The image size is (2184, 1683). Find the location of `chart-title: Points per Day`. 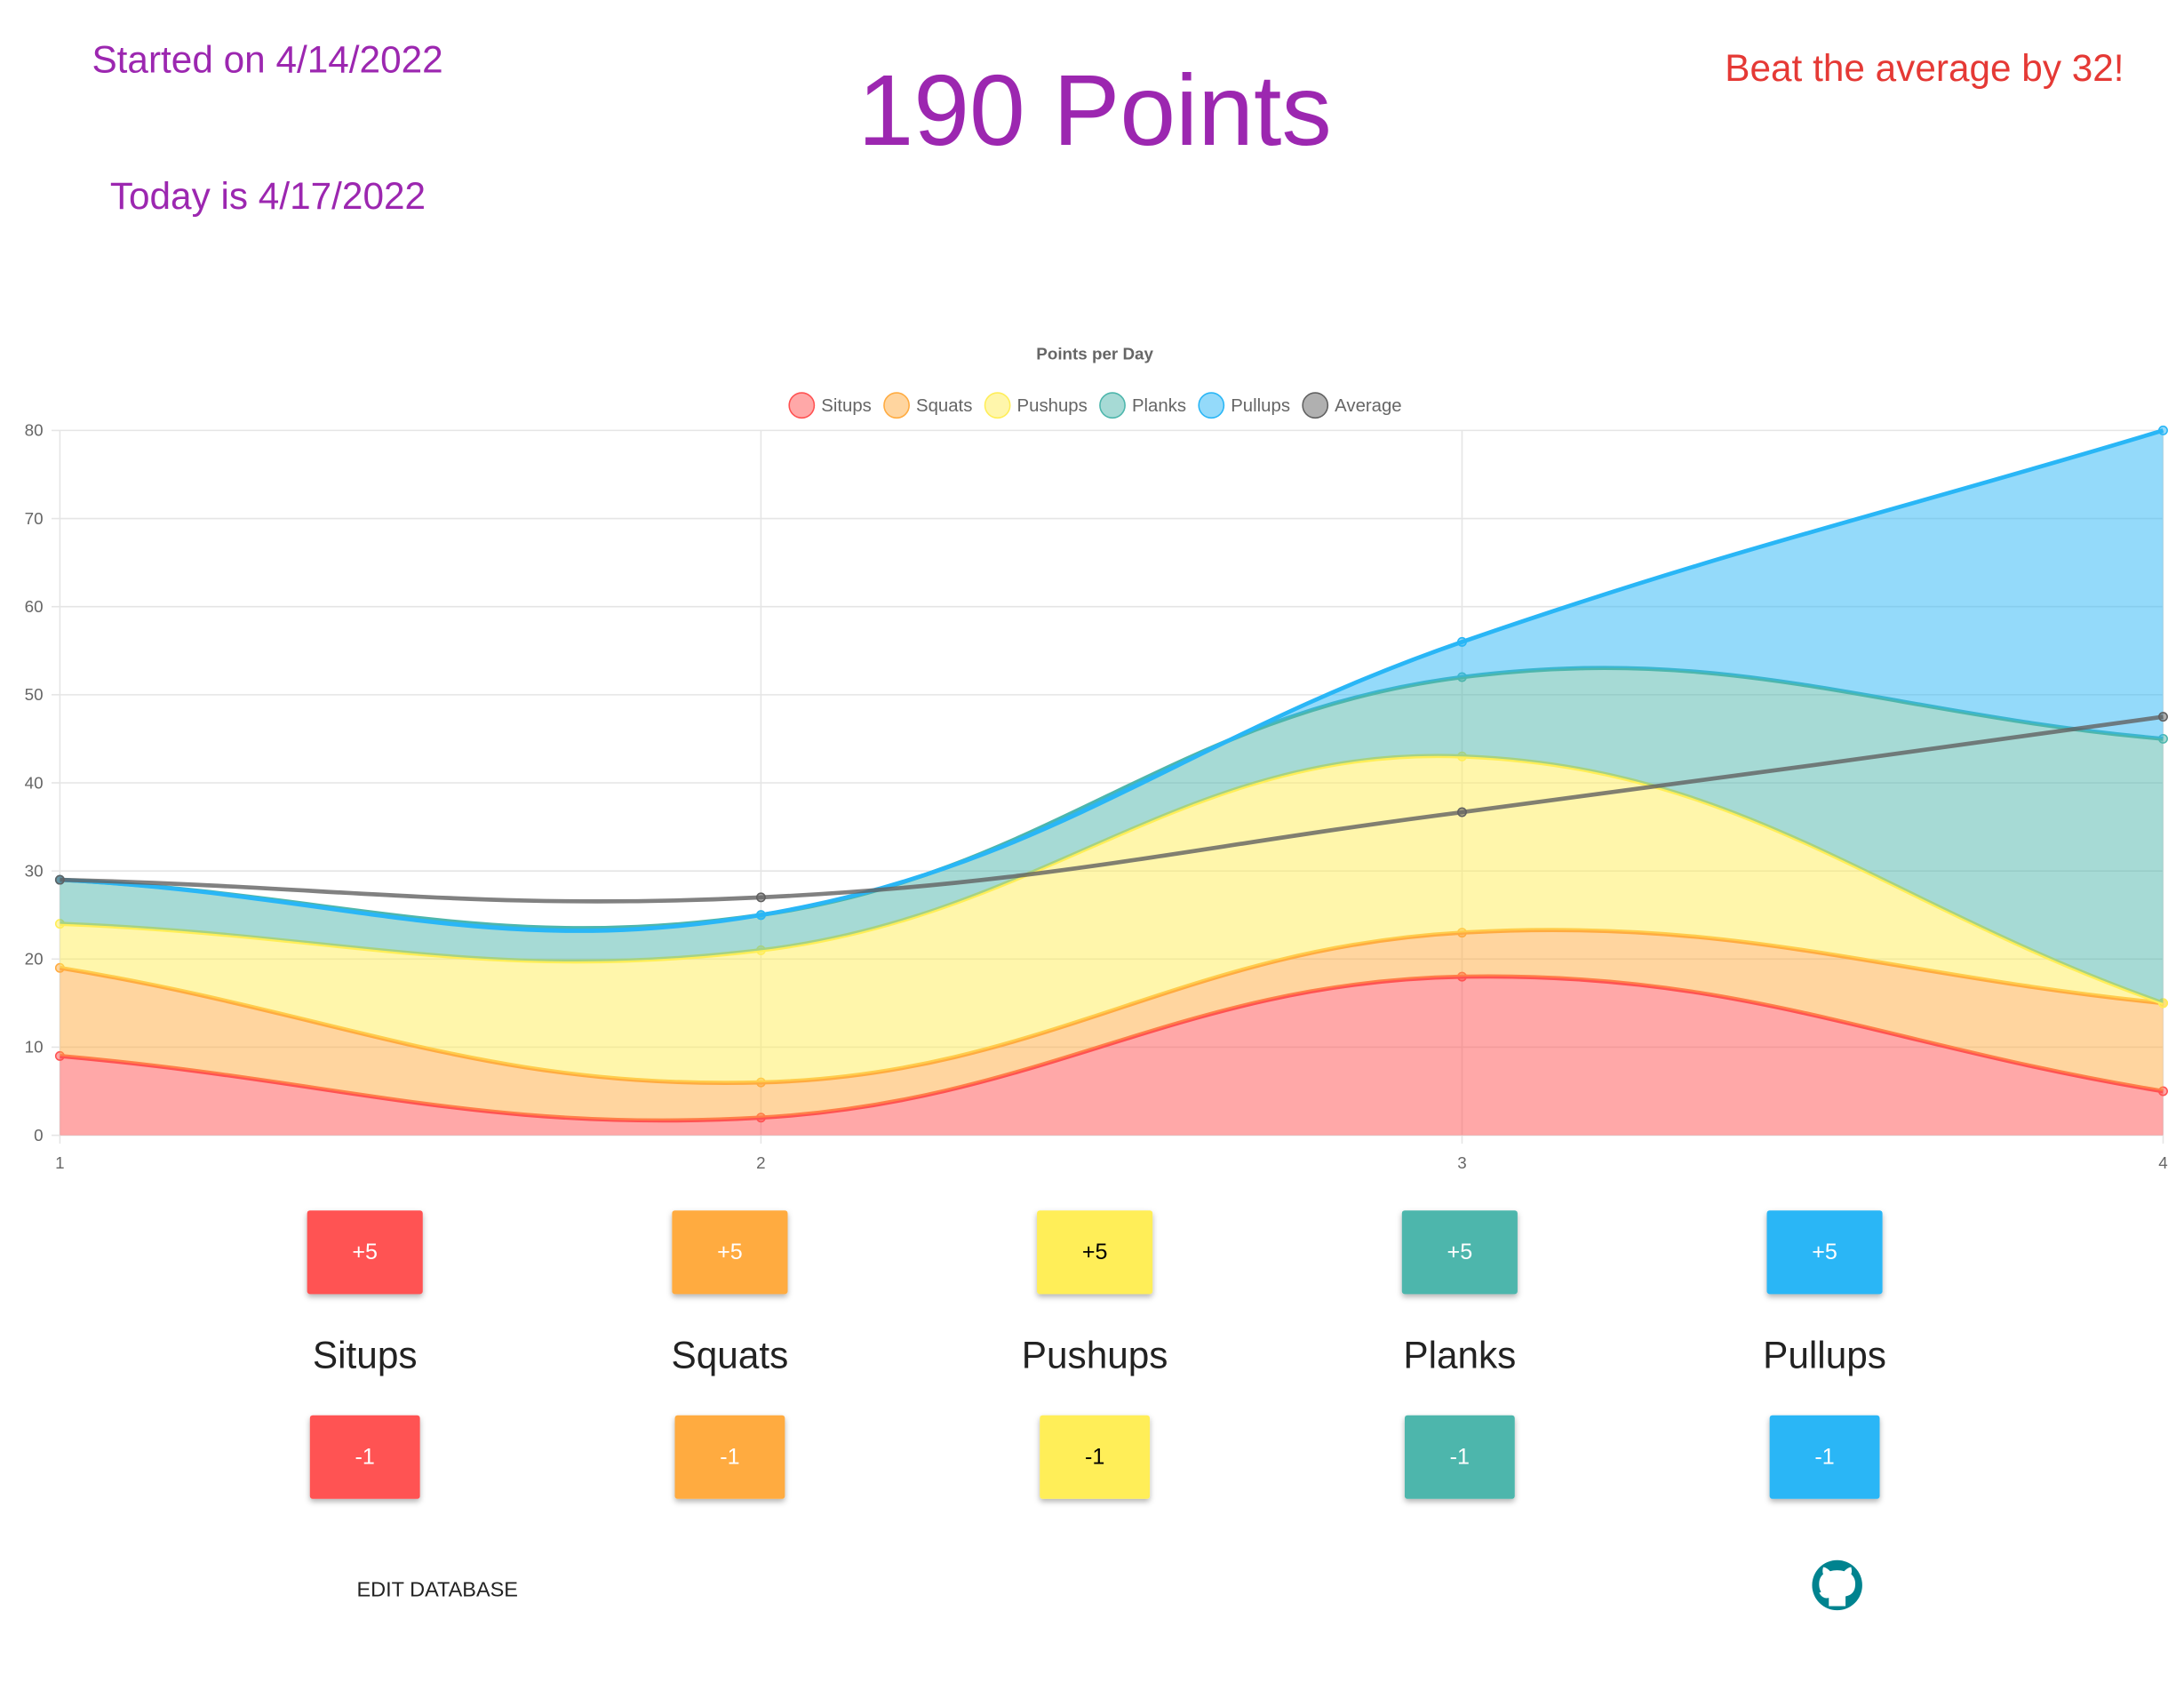

chart-title: Points per Day is located at coordinates (1094, 353).